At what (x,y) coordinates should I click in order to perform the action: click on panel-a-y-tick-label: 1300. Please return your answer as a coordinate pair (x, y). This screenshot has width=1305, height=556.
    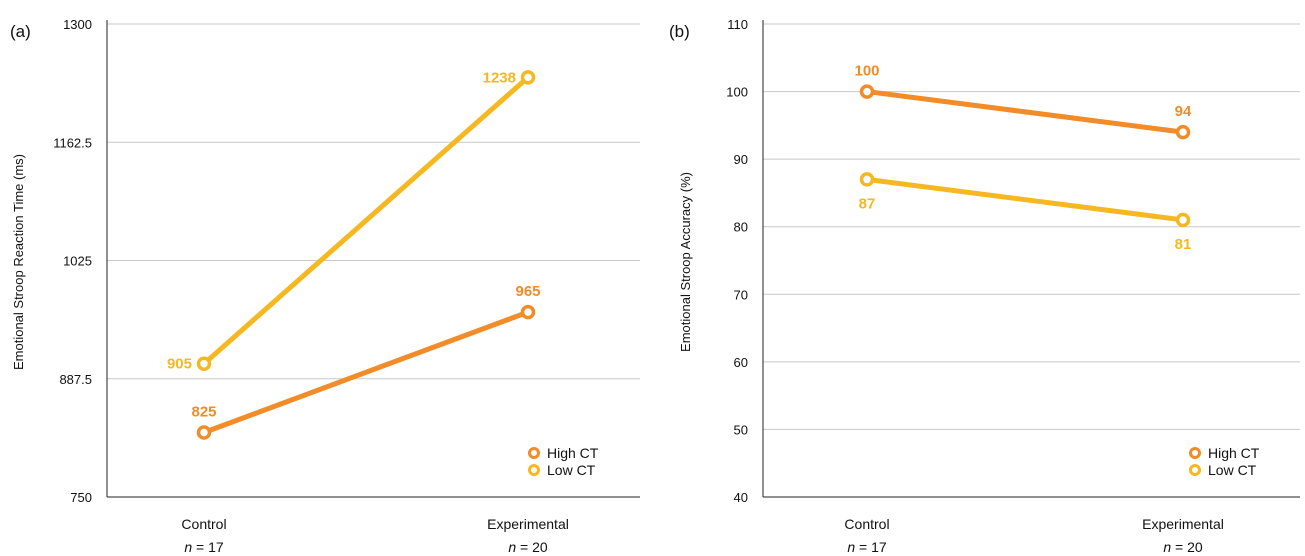
    Looking at the image, I should click on (77, 24).